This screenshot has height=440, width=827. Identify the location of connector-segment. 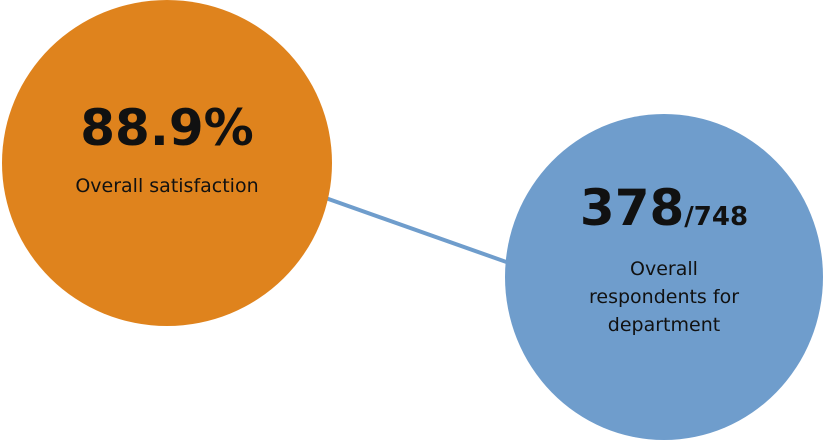
(416, 230).